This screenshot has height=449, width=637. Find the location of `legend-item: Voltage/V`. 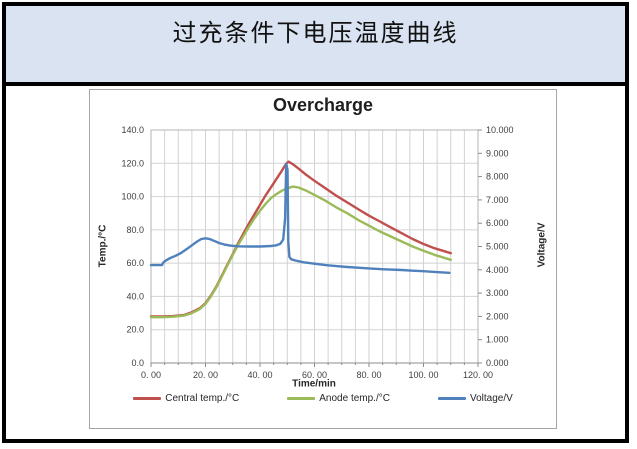

legend-item: Voltage/V is located at coordinates (475, 398).